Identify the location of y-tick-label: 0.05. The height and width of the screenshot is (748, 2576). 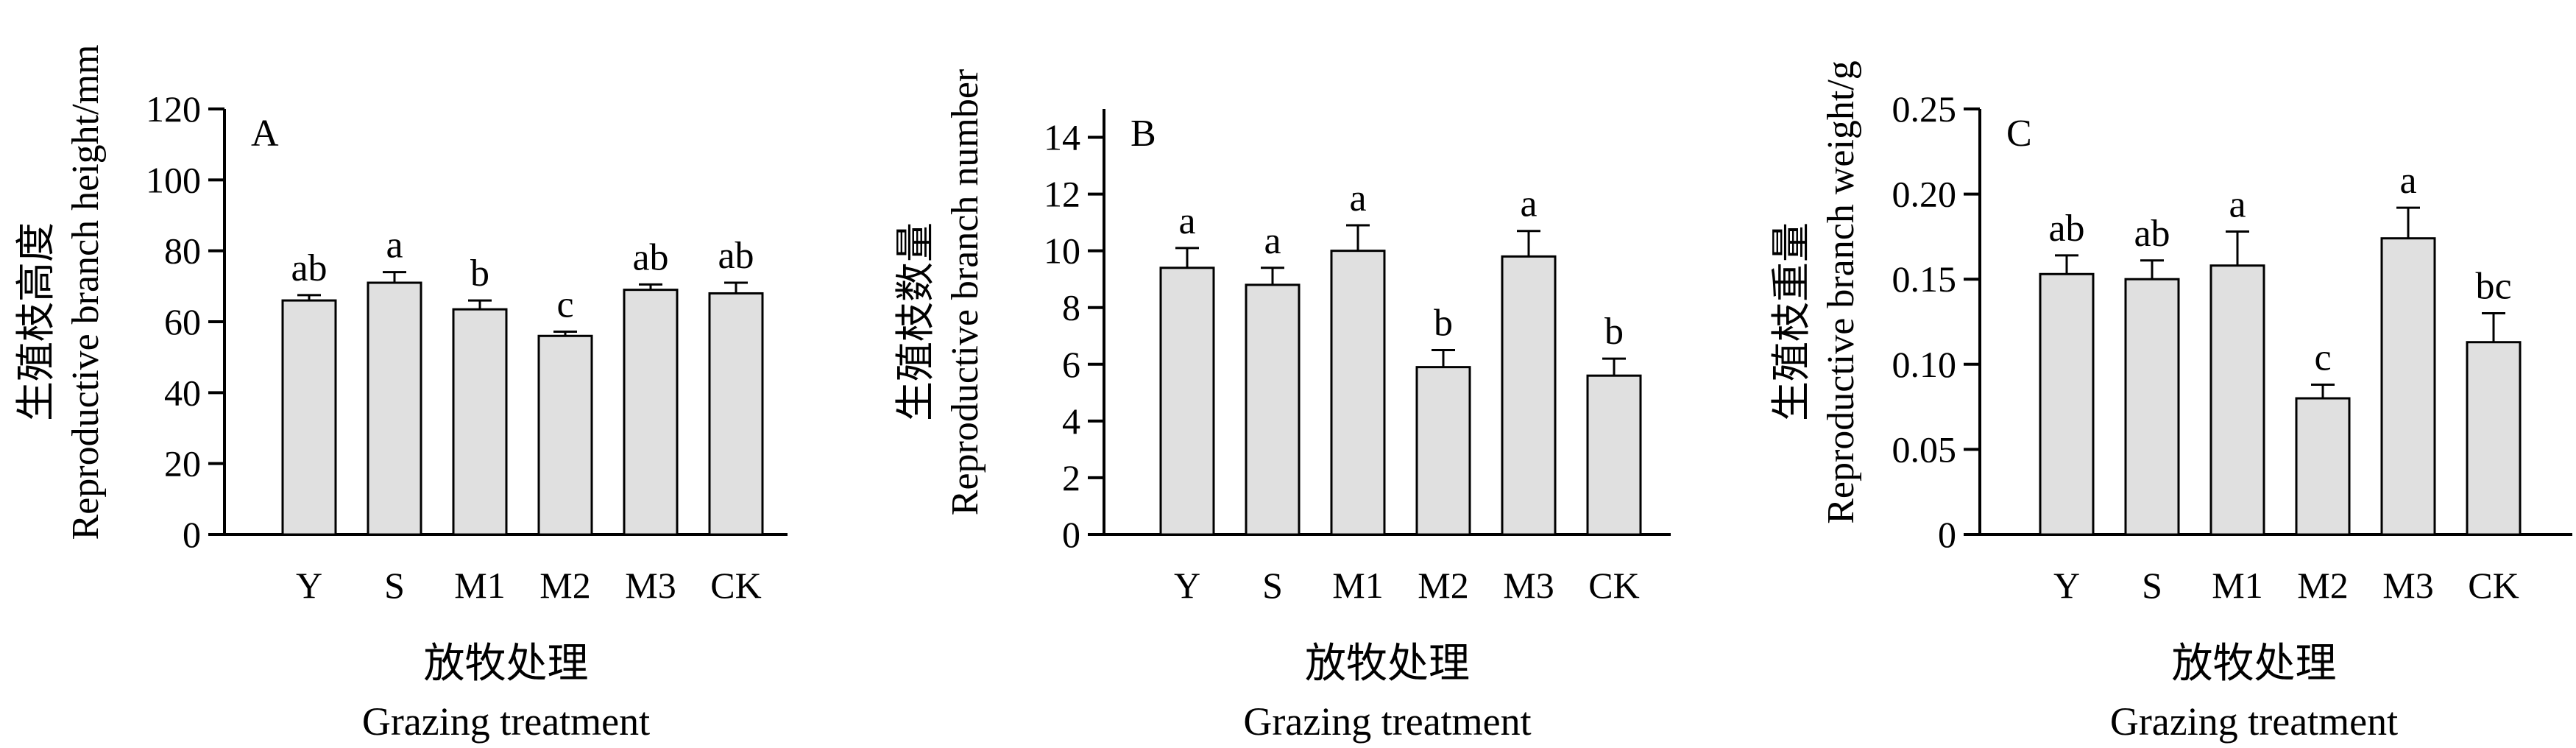
(1924, 449).